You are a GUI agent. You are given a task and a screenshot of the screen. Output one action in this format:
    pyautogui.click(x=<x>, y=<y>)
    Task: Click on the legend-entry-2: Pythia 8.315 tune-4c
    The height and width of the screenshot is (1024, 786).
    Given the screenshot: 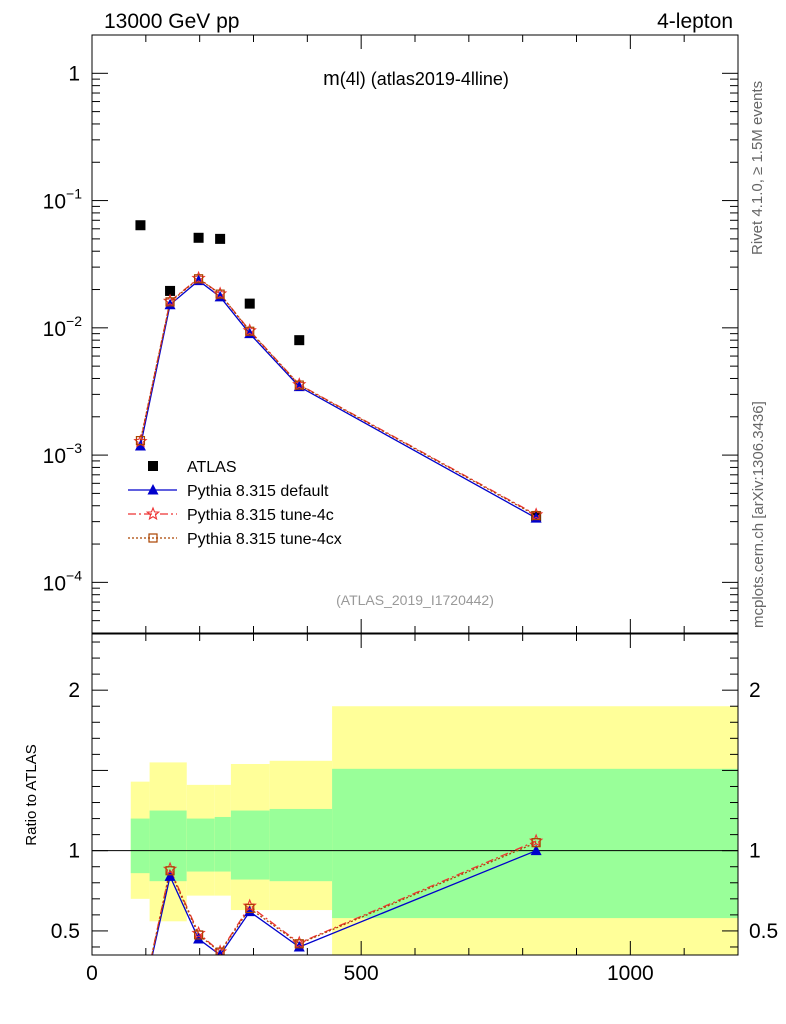 What is the action you would take?
    pyautogui.click(x=231, y=515)
    